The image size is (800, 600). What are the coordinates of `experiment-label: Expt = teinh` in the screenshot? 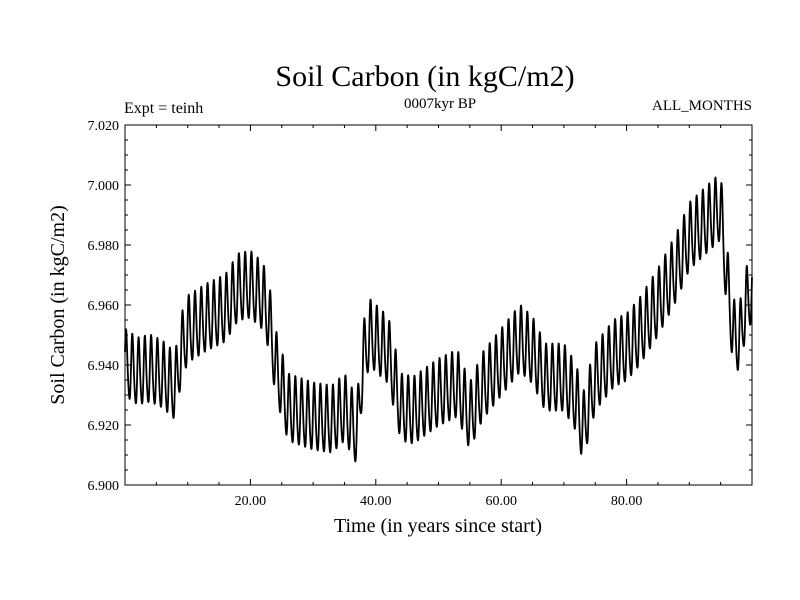 It's located at (163, 108).